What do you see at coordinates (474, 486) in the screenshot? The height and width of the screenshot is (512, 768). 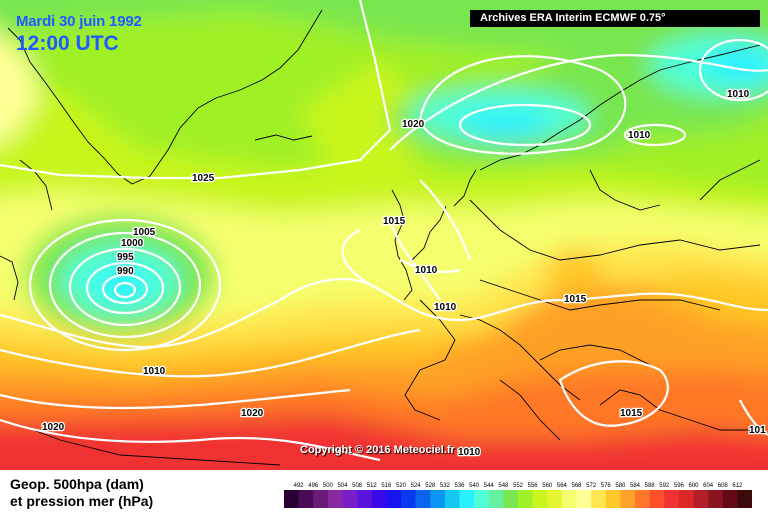 I see `color-scale-tick-label: 540` at bounding box center [474, 486].